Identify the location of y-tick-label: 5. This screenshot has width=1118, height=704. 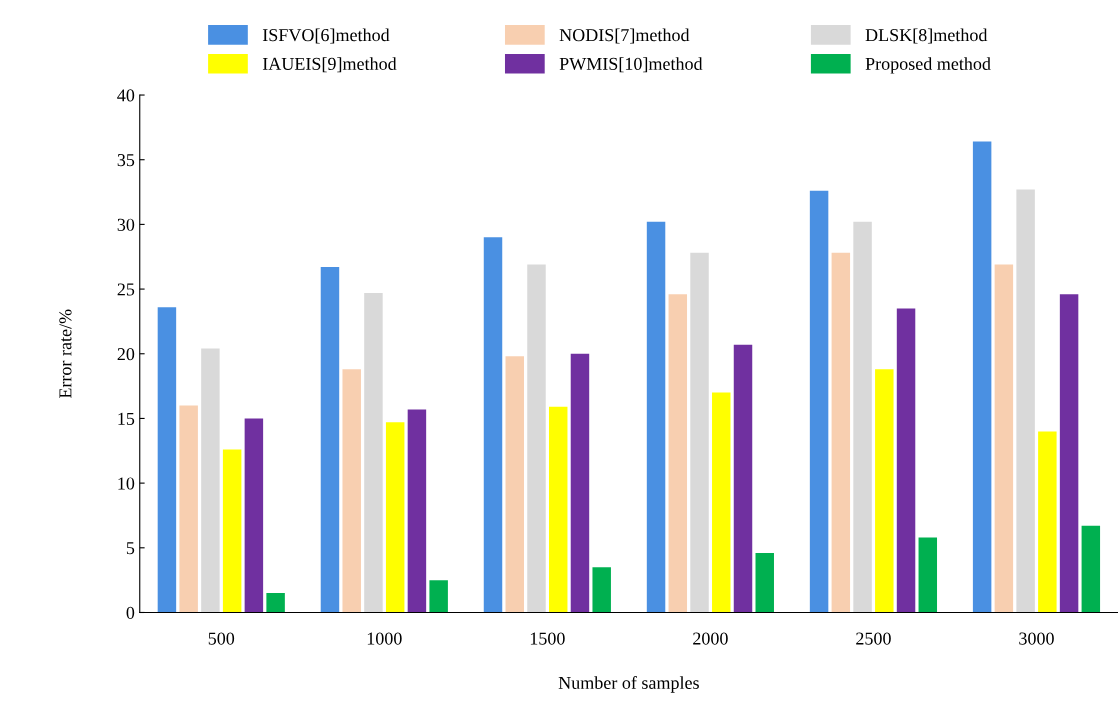
(130, 548).